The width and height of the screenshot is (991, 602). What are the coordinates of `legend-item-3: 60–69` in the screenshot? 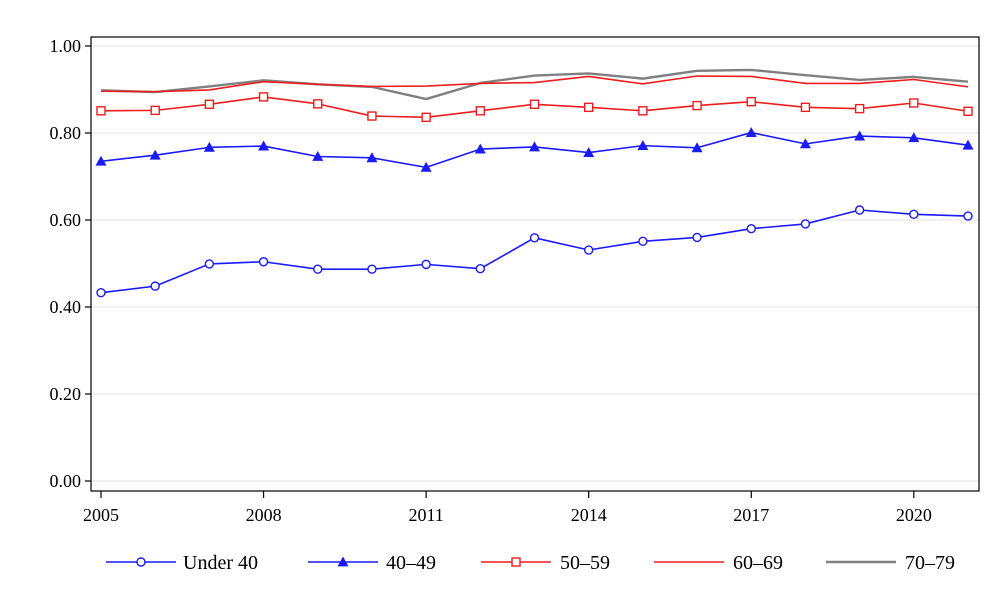 It's located at (718, 563).